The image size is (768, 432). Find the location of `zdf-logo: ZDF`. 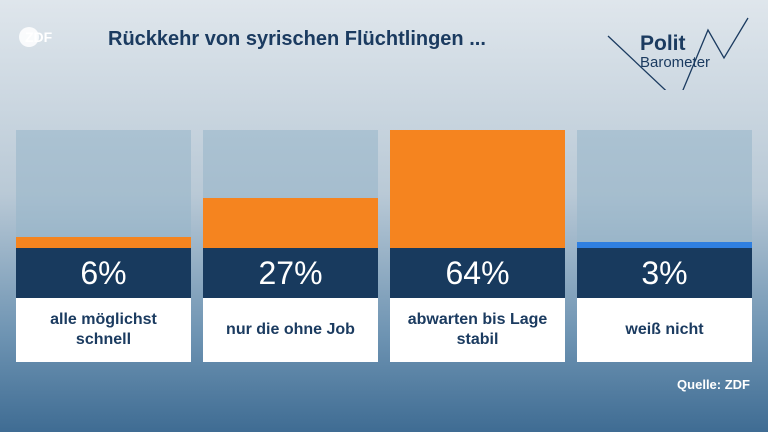

zdf-logo: ZDF is located at coordinates (49, 37).